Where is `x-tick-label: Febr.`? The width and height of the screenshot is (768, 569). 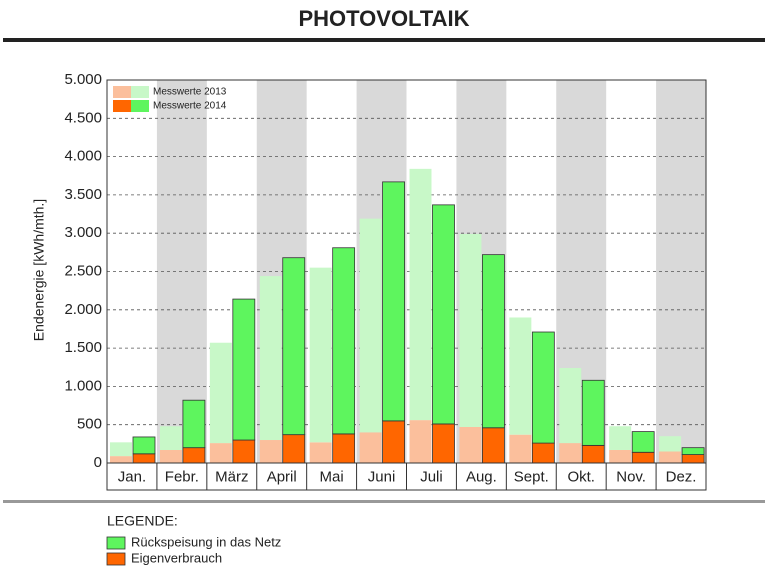
x-tick-label: Febr. is located at coordinates (182, 476).